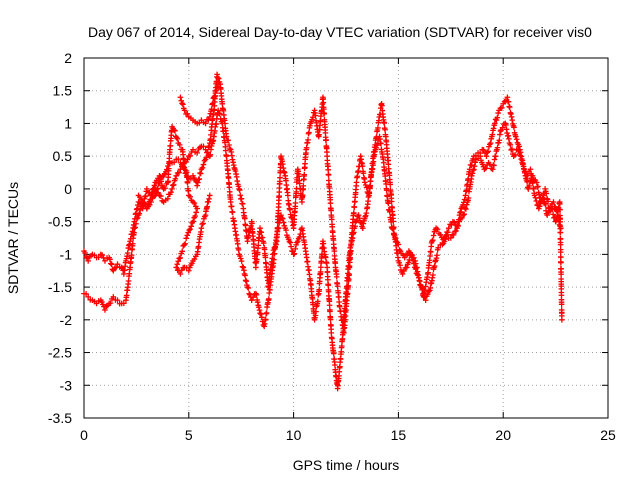  What do you see at coordinates (346, 465) in the screenshot?
I see `x-axis-label: GPS time / hours` at bounding box center [346, 465].